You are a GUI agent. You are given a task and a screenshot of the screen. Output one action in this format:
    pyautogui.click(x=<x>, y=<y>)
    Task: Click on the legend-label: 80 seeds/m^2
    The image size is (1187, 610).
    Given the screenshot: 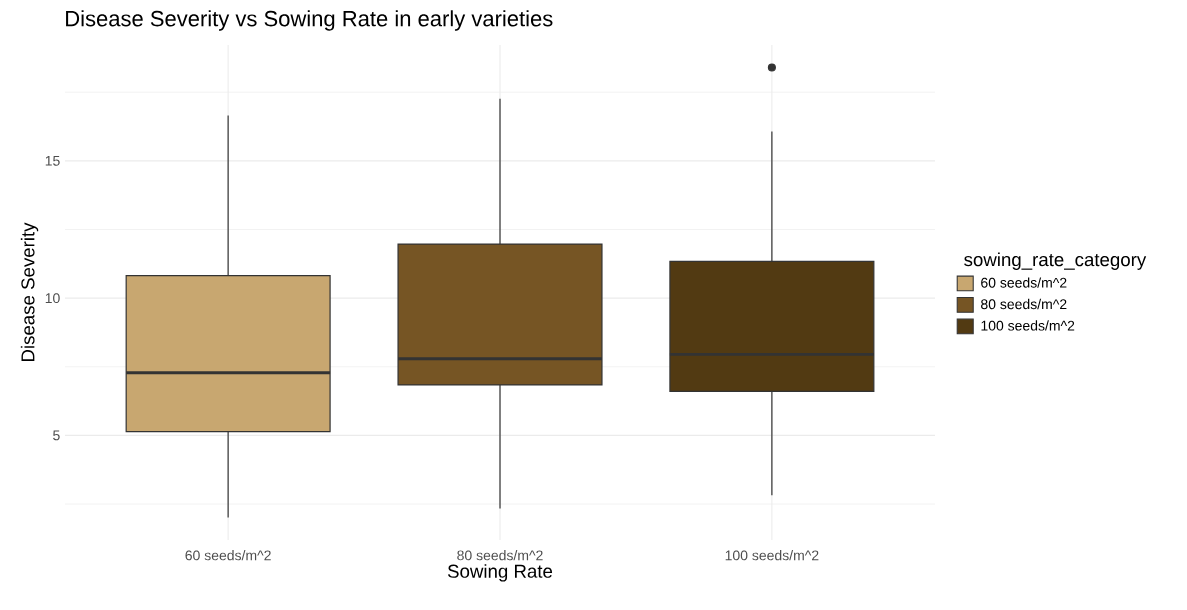 What is the action you would take?
    pyautogui.click(x=1024, y=304)
    